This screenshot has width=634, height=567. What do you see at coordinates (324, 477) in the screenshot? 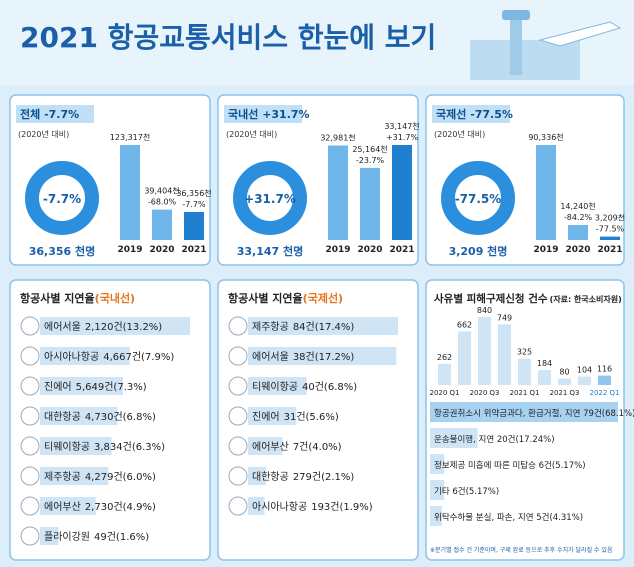
I see `value-label: 279건(2.1%)` at bounding box center [324, 477].